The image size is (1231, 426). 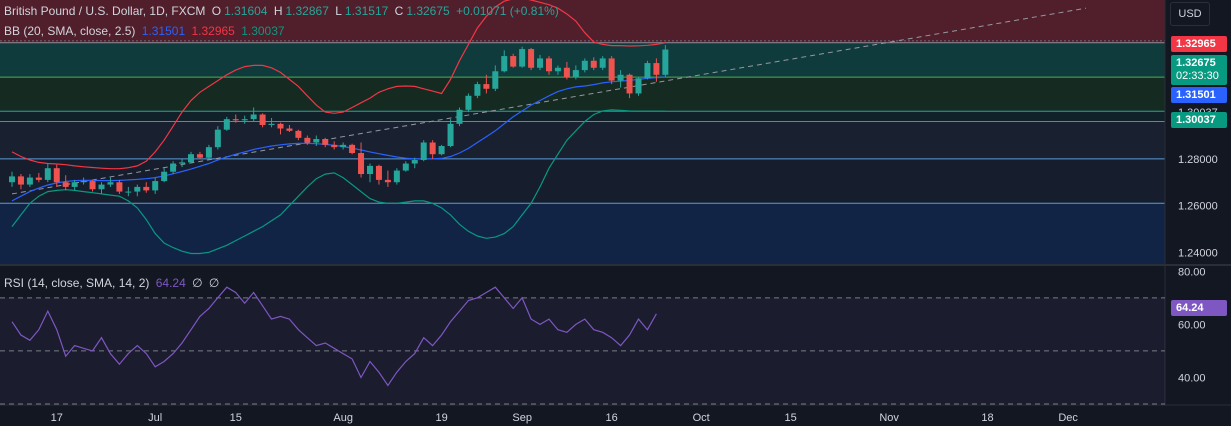 What do you see at coordinates (214, 283) in the screenshot?
I see `rsi-extra-value: ∅` at bounding box center [214, 283].